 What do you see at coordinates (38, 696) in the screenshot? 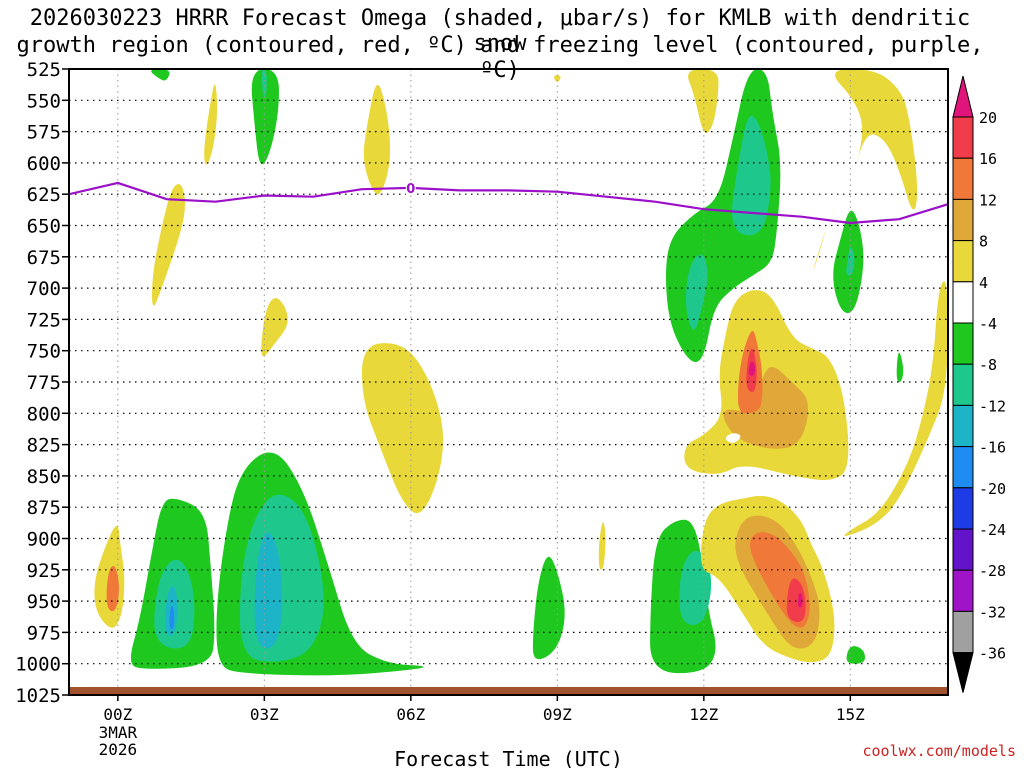
I see `y-tick-label-1025: 1025` at bounding box center [38, 696].